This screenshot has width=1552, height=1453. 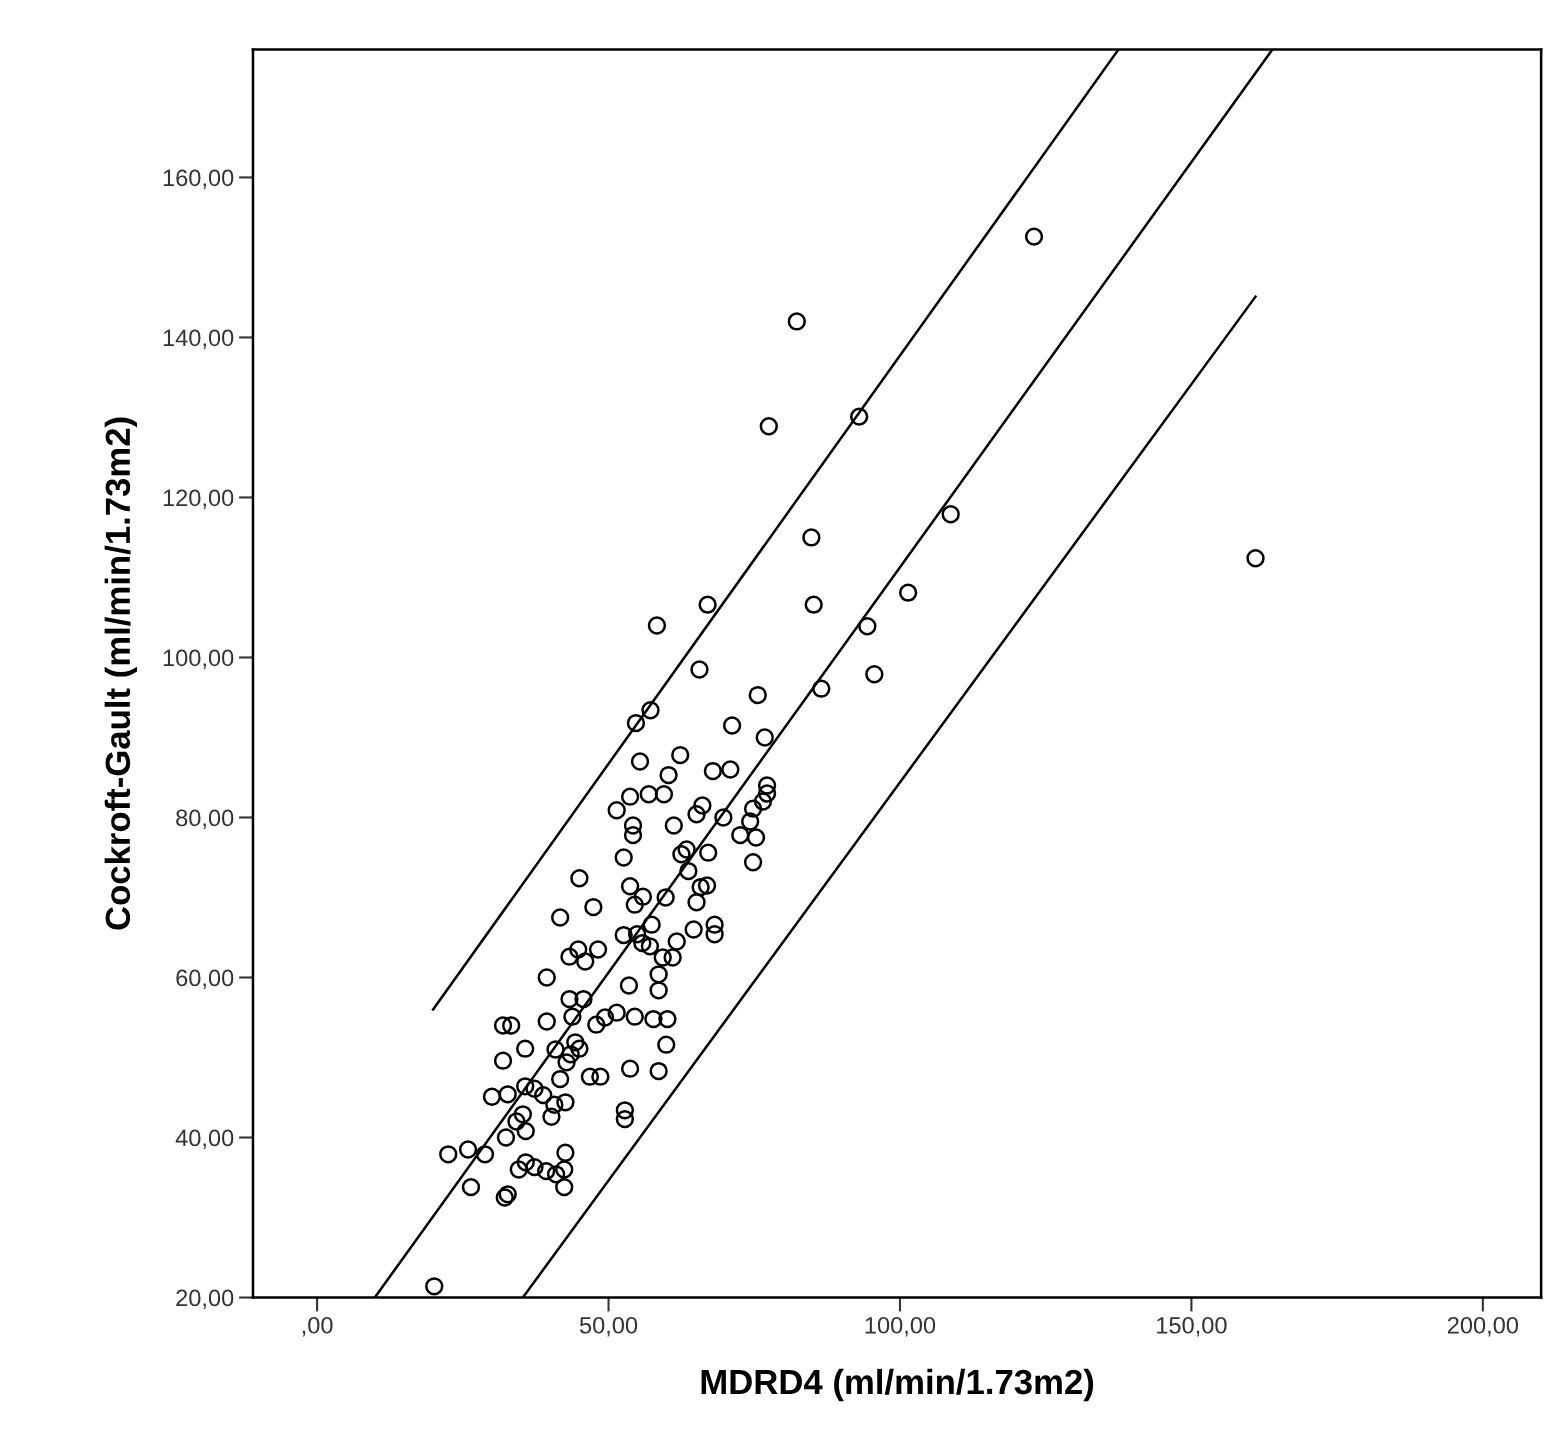 What do you see at coordinates (900, 1326) in the screenshot?
I see `x-tick-label: 100,00` at bounding box center [900, 1326].